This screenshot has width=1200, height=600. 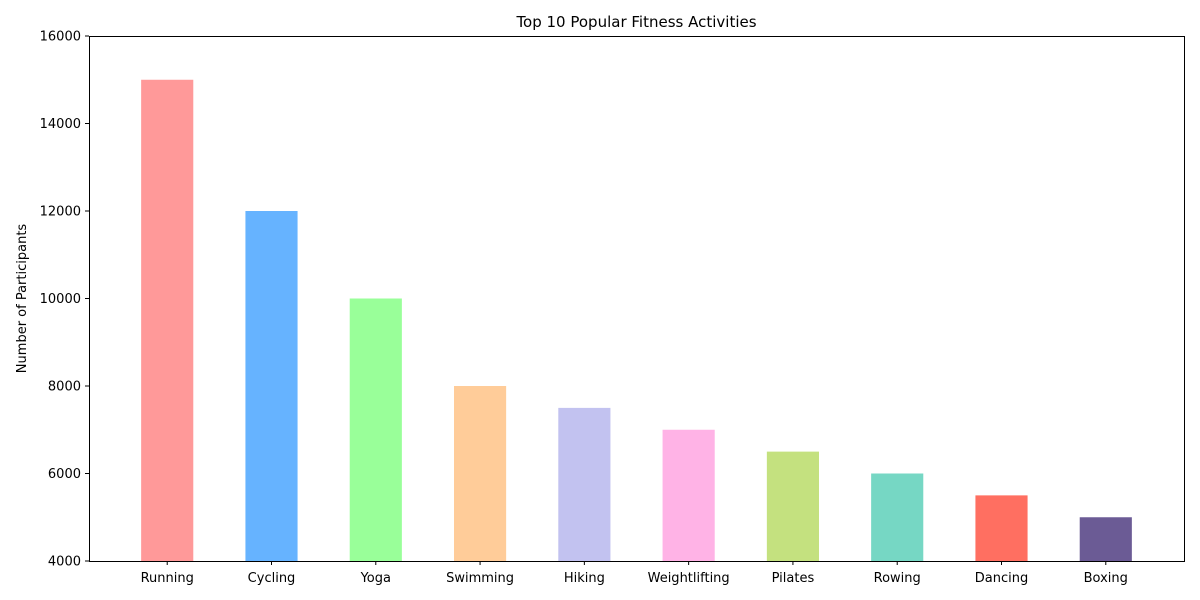 I want to click on y-ticks: 4000 6000 8000 10000 12000 14000 16000, so click(x=64, y=300).